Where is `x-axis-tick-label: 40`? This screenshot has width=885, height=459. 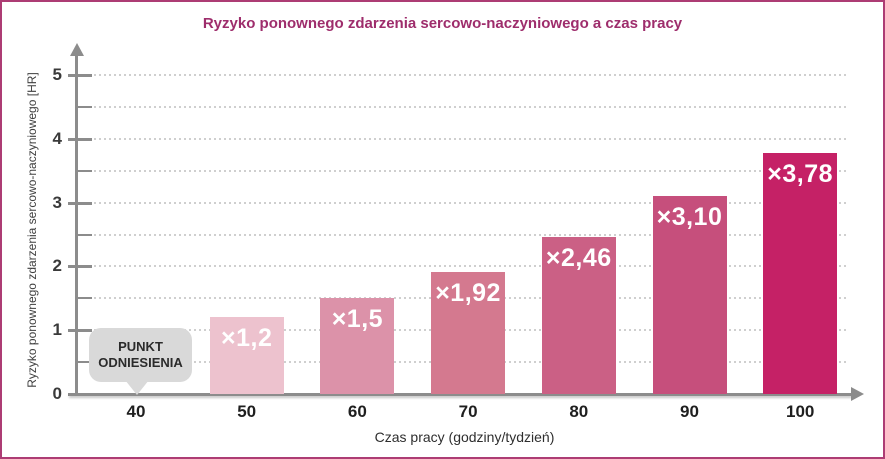
x-axis-tick-label: 40 is located at coordinates (136, 411).